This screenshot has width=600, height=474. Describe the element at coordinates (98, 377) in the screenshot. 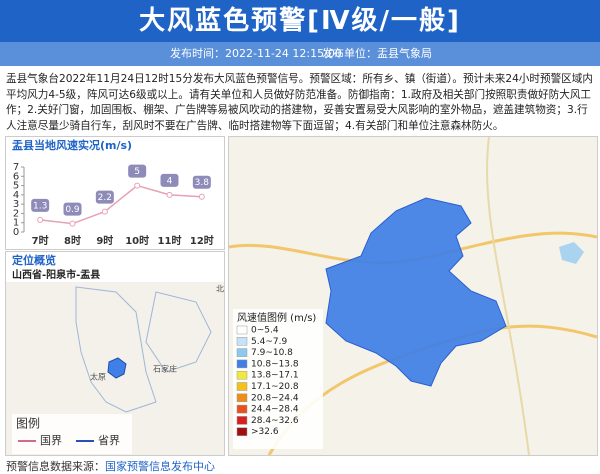

I see `place-label: 太原` at that location.